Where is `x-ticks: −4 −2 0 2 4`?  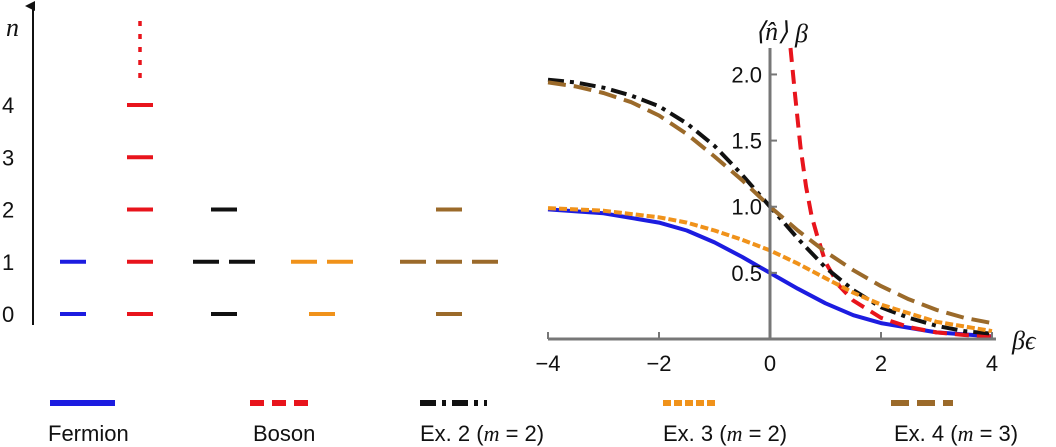 x-ticks: −4 −2 0 2 4 is located at coordinates (766, 354).